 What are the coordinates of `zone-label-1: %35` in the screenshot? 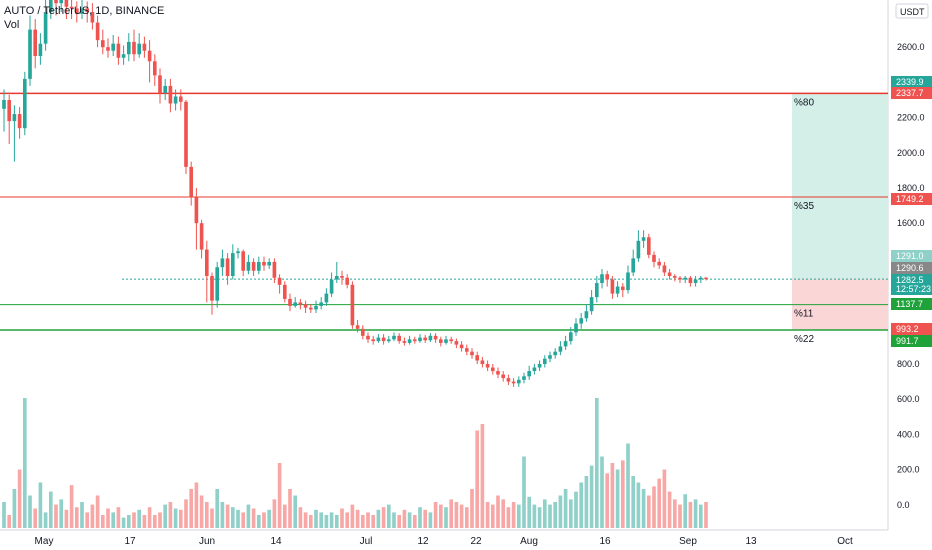 It's located at (804, 206).